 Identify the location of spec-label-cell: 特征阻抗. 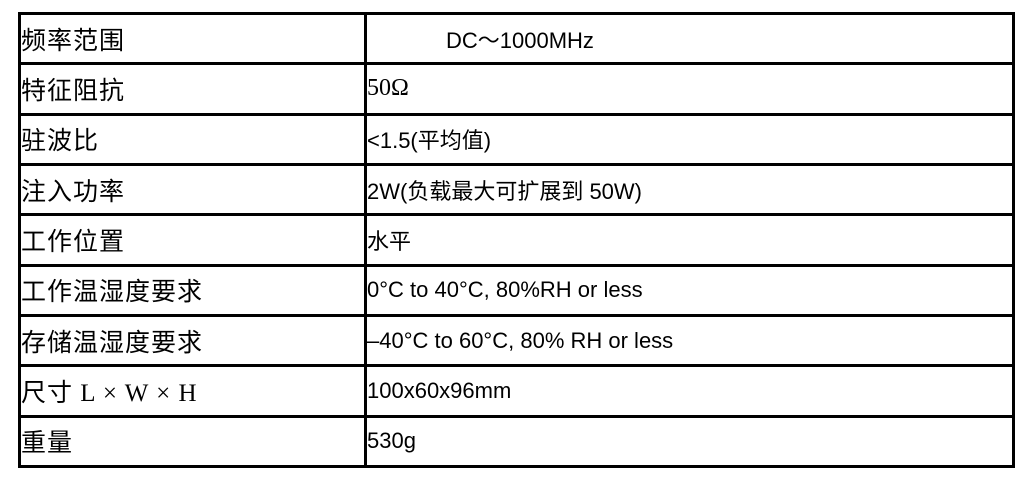
(192, 89).